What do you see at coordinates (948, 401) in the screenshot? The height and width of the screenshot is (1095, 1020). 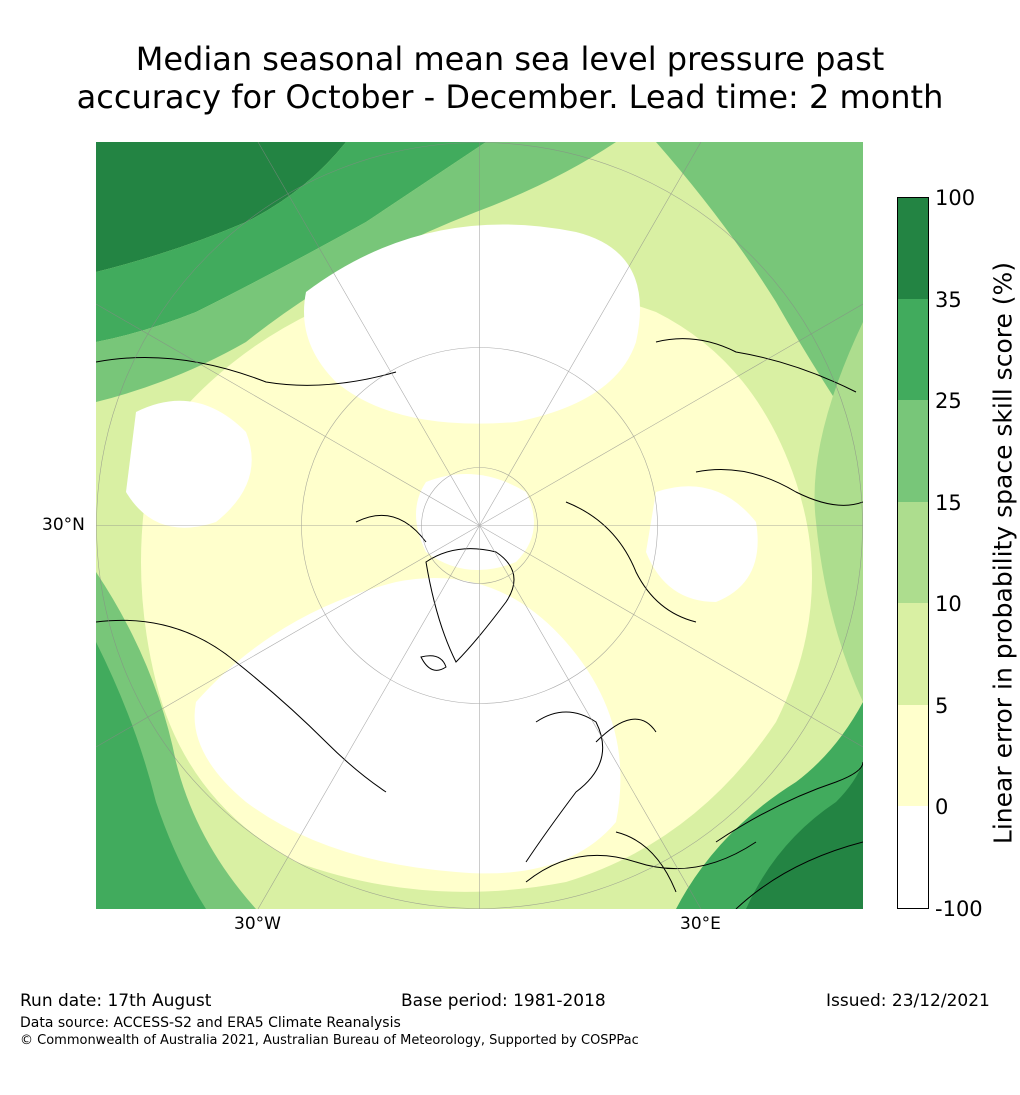 I see `colorbar-tick-25: 25` at bounding box center [948, 401].